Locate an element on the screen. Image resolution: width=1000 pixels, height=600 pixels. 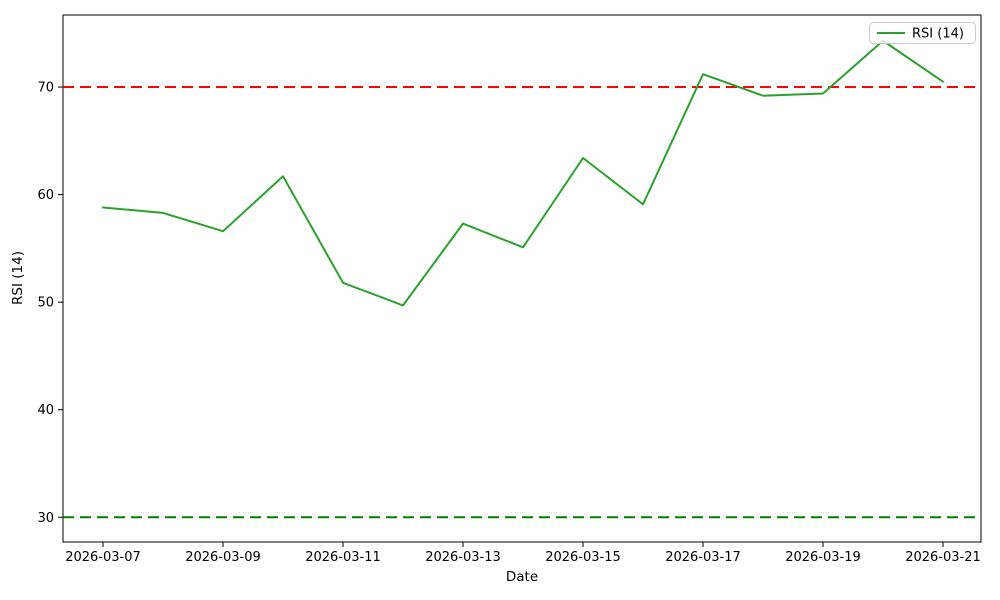
legend: RSI (14) is located at coordinates (922, 33).